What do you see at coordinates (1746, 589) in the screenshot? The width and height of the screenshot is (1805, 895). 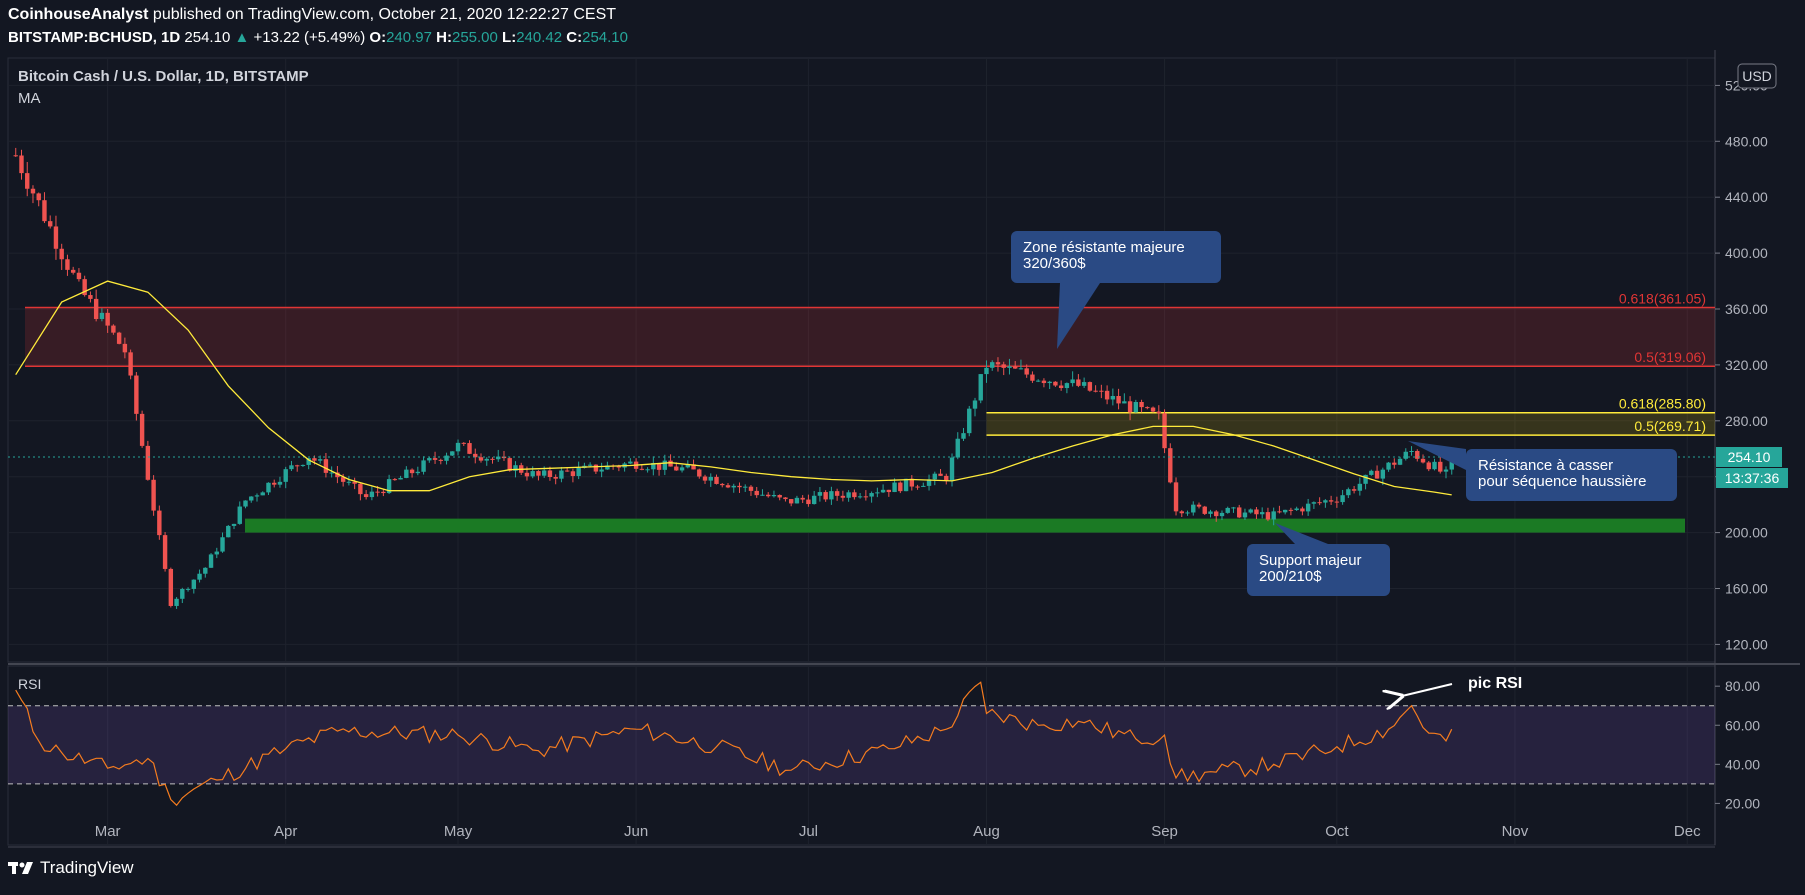 I see `y-tick-label: 160.00` at bounding box center [1746, 589].